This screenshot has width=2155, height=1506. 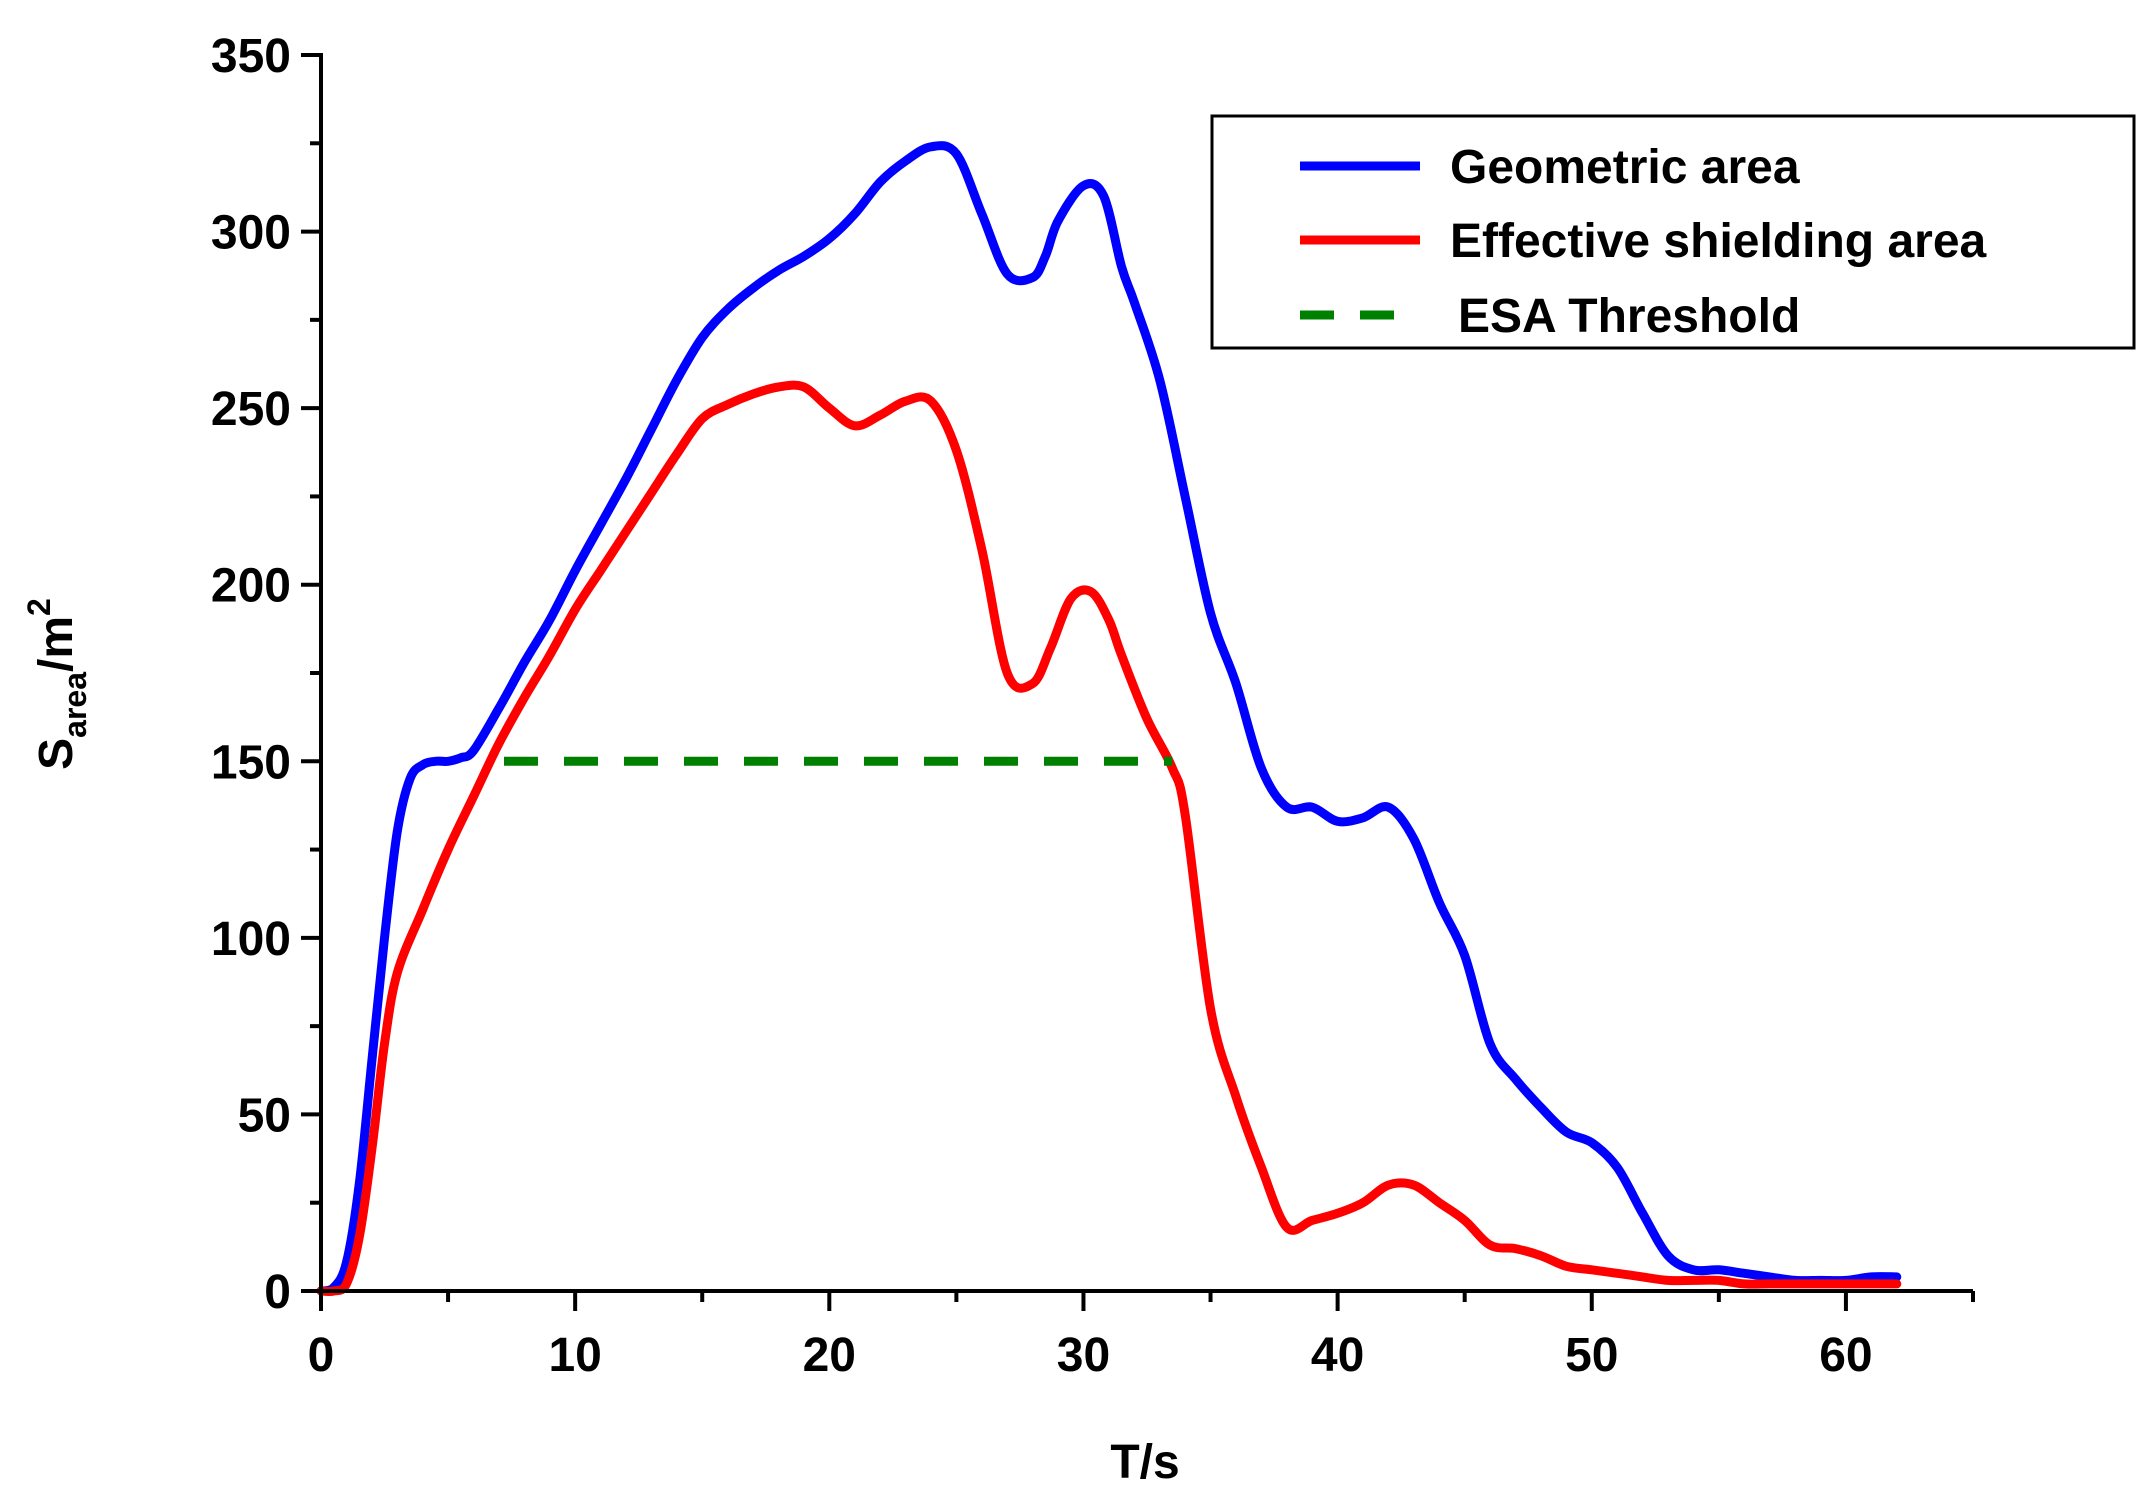 I want to click on y-tick-label: 350, so click(x=251, y=56).